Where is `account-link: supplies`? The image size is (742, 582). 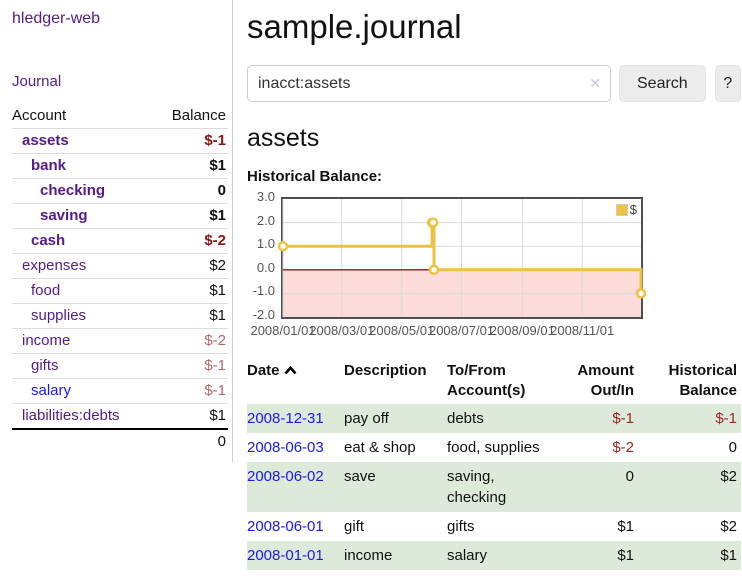 account-link: supplies is located at coordinates (59, 315).